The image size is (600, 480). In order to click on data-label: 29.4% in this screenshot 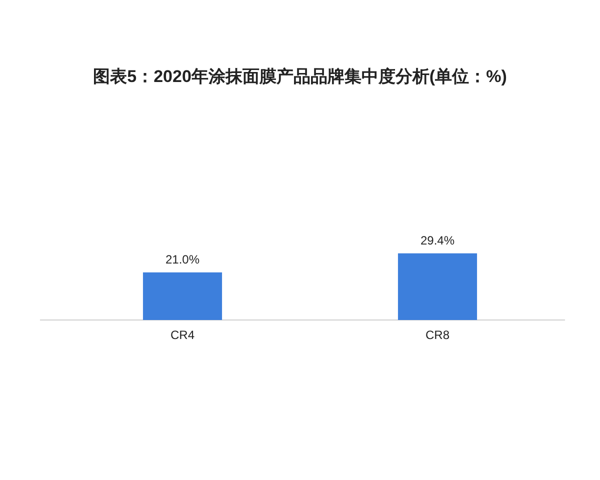, I will do `click(437, 240)`.